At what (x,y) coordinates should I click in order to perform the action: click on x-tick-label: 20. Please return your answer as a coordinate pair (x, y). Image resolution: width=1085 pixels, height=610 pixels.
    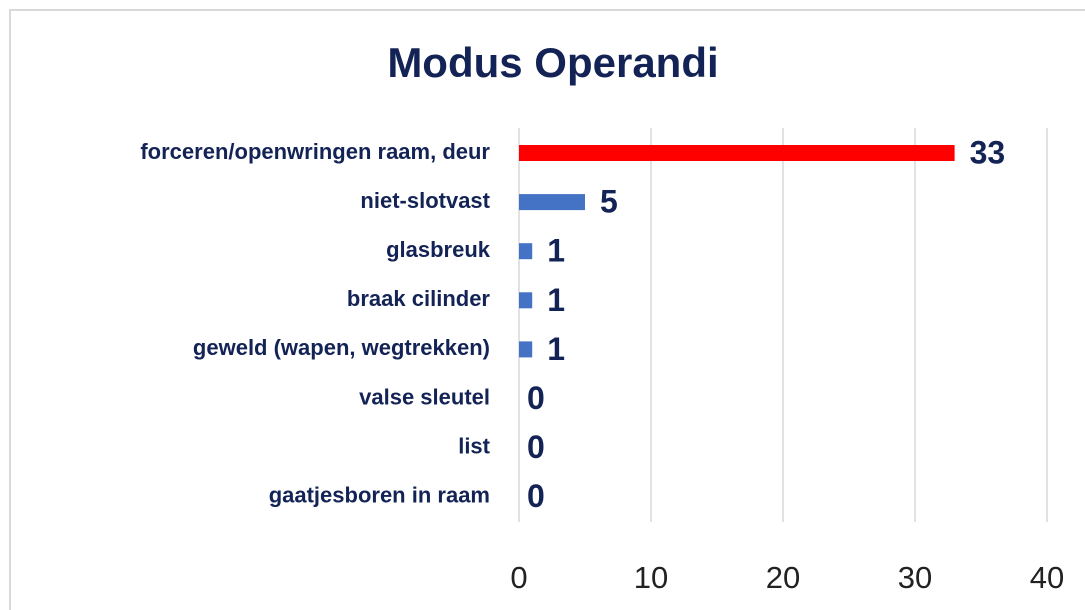
    Looking at the image, I should click on (783, 577).